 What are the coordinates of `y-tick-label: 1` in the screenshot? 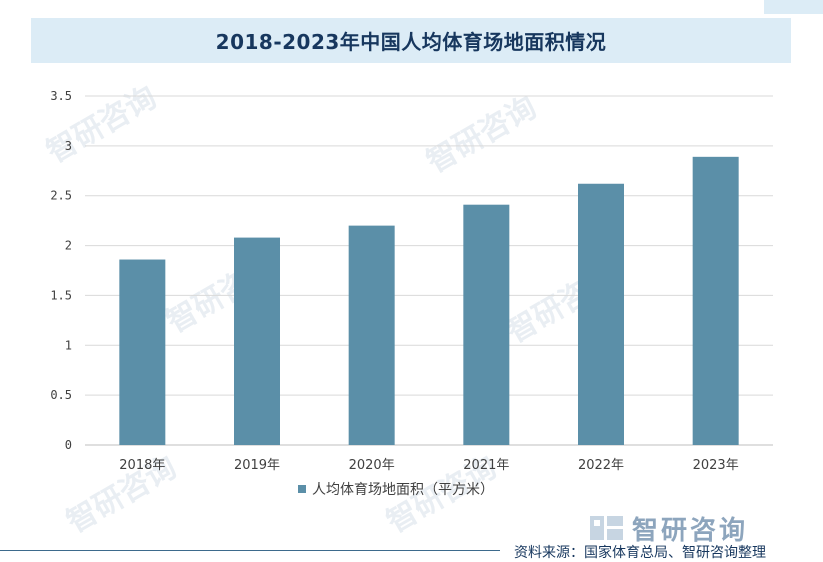 It's located at (68, 345).